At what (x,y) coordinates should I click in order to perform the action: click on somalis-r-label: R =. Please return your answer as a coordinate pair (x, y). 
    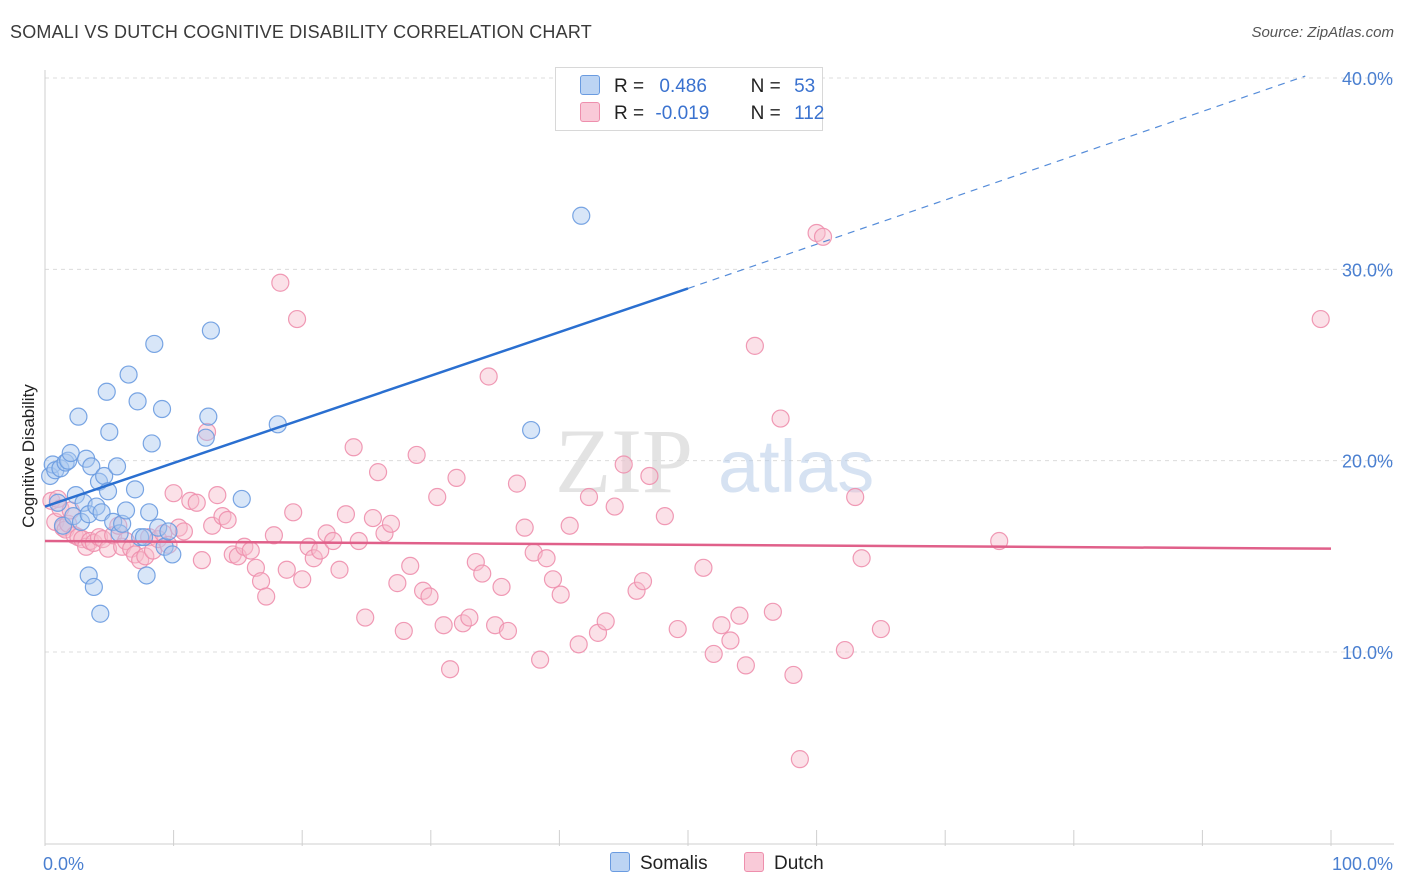
    Looking at the image, I should click on (629, 86).